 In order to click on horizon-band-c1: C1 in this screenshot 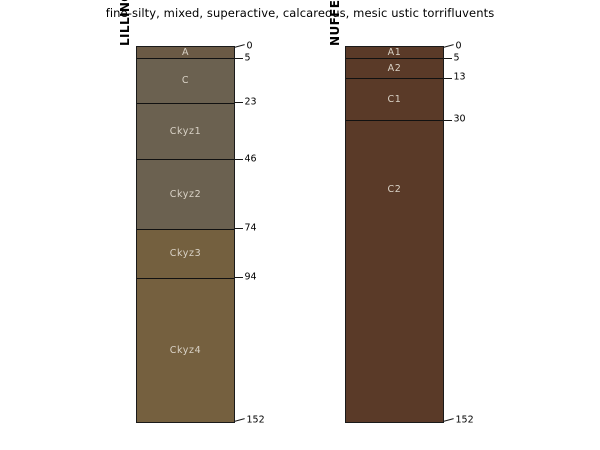, I will do `click(394, 100)`.